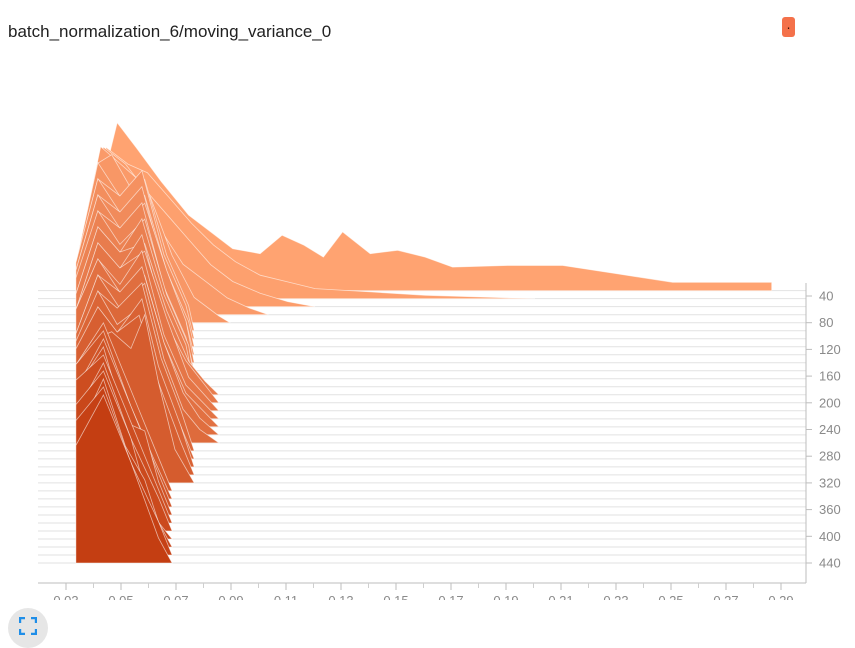  What do you see at coordinates (830, 536) in the screenshot?
I see `step-tick-label: 400` at bounding box center [830, 536].